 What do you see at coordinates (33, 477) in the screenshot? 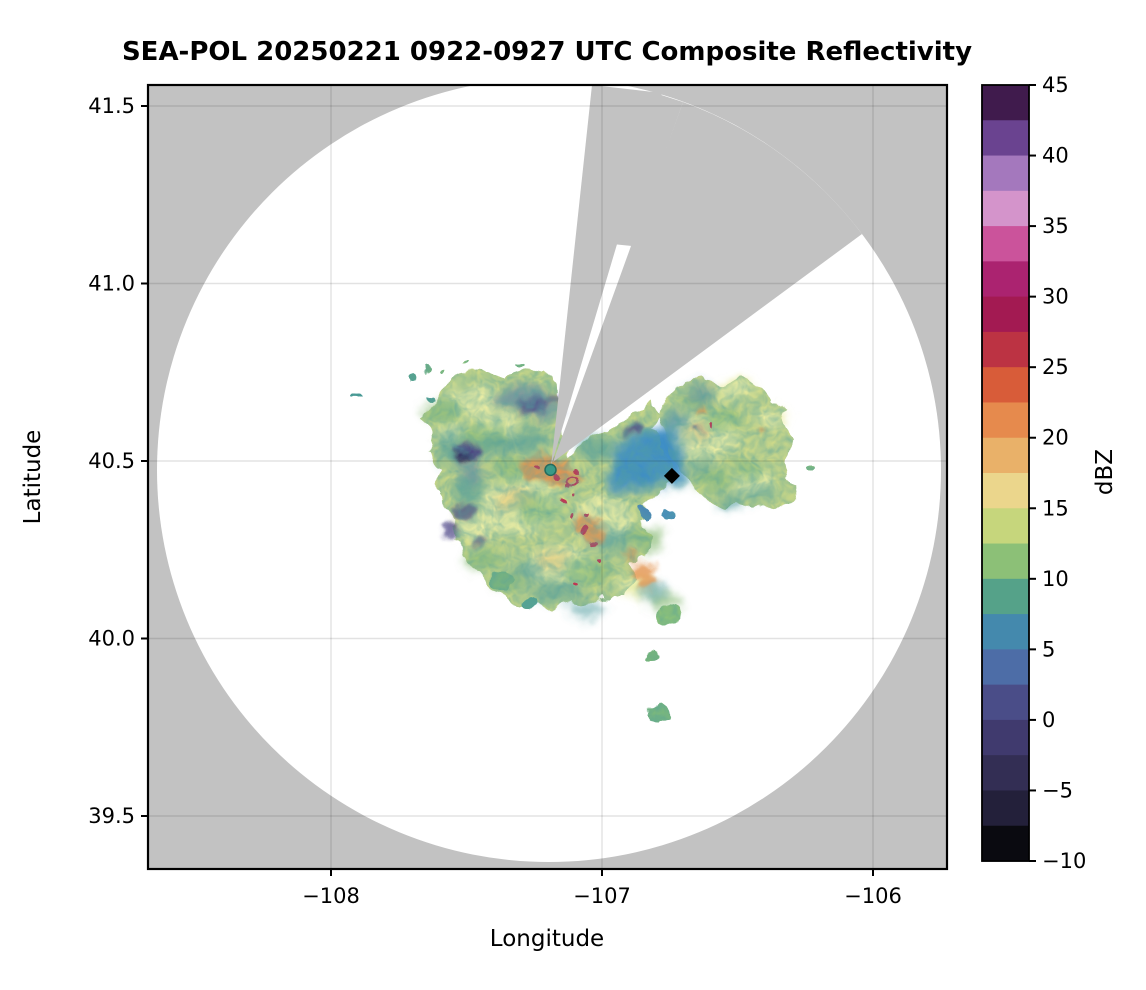
I see `y-axis-label: Latitude` at bounding box center [33, 477].